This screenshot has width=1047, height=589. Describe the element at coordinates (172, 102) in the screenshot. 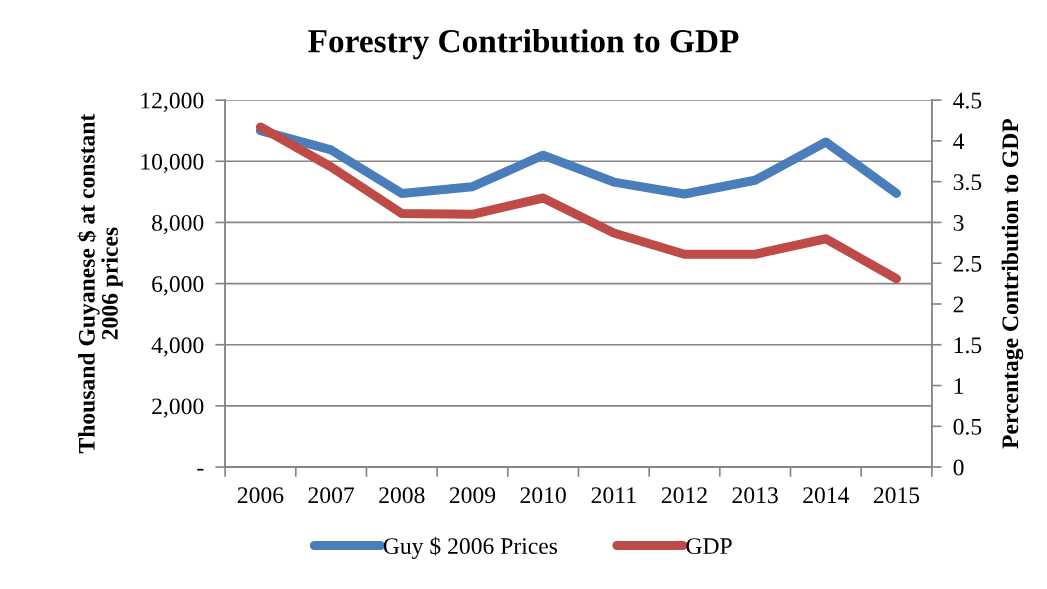

I see `y-tick-label: 12,000` at that location.